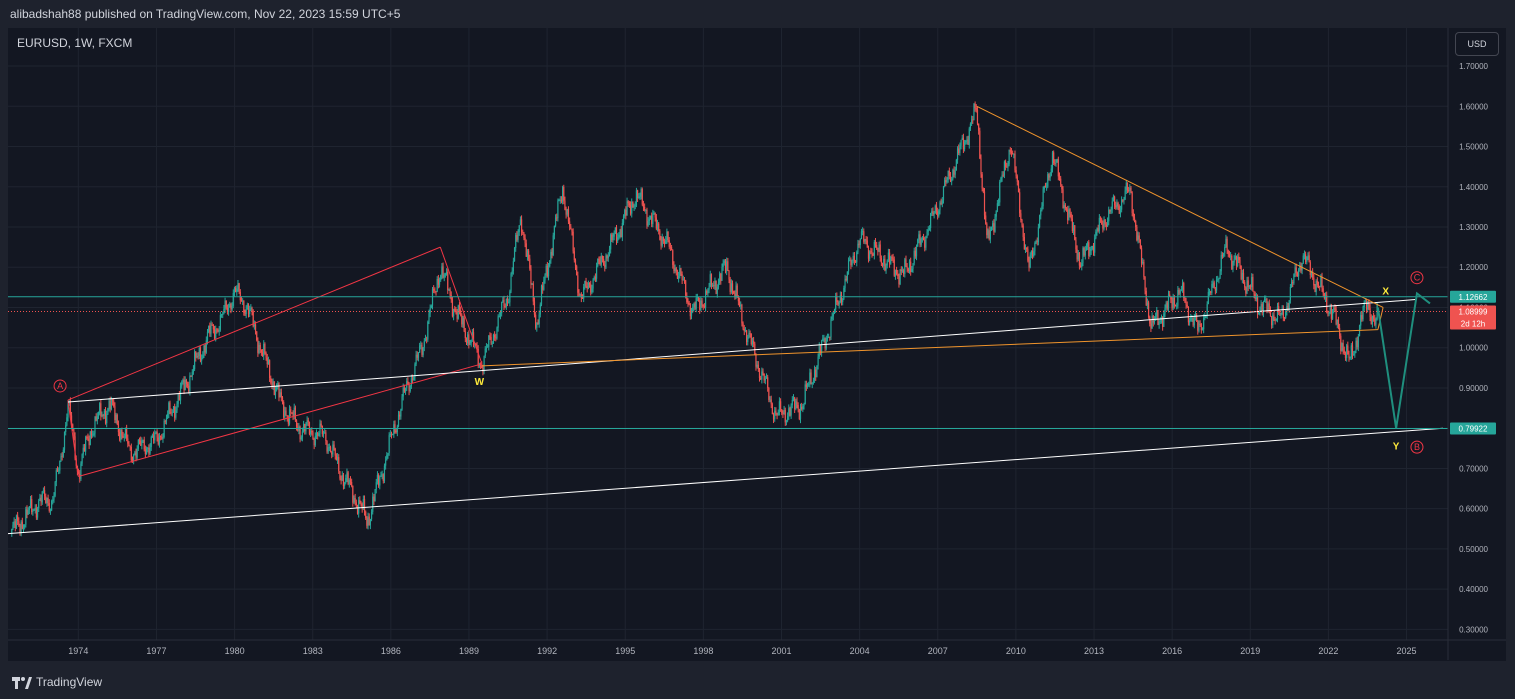  I want to click on currency-button: USD, so click(1477, 44).